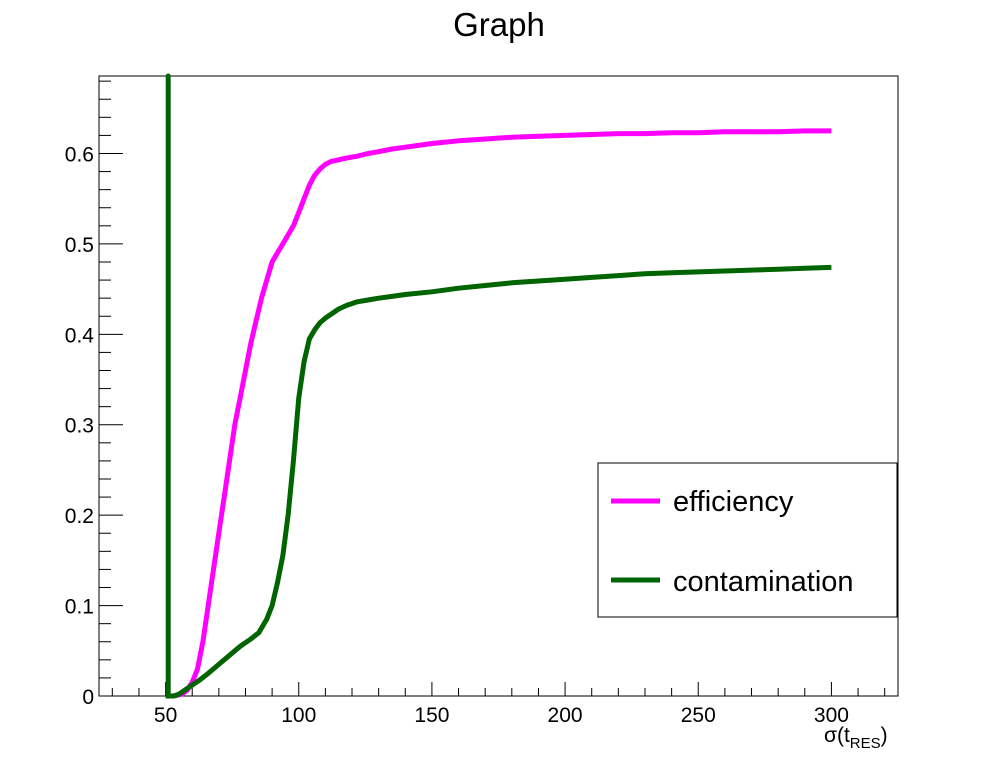 This screenshot has height=773, width=998. I want to click on x-axis-label-main: σ(t, so click(837, 735).